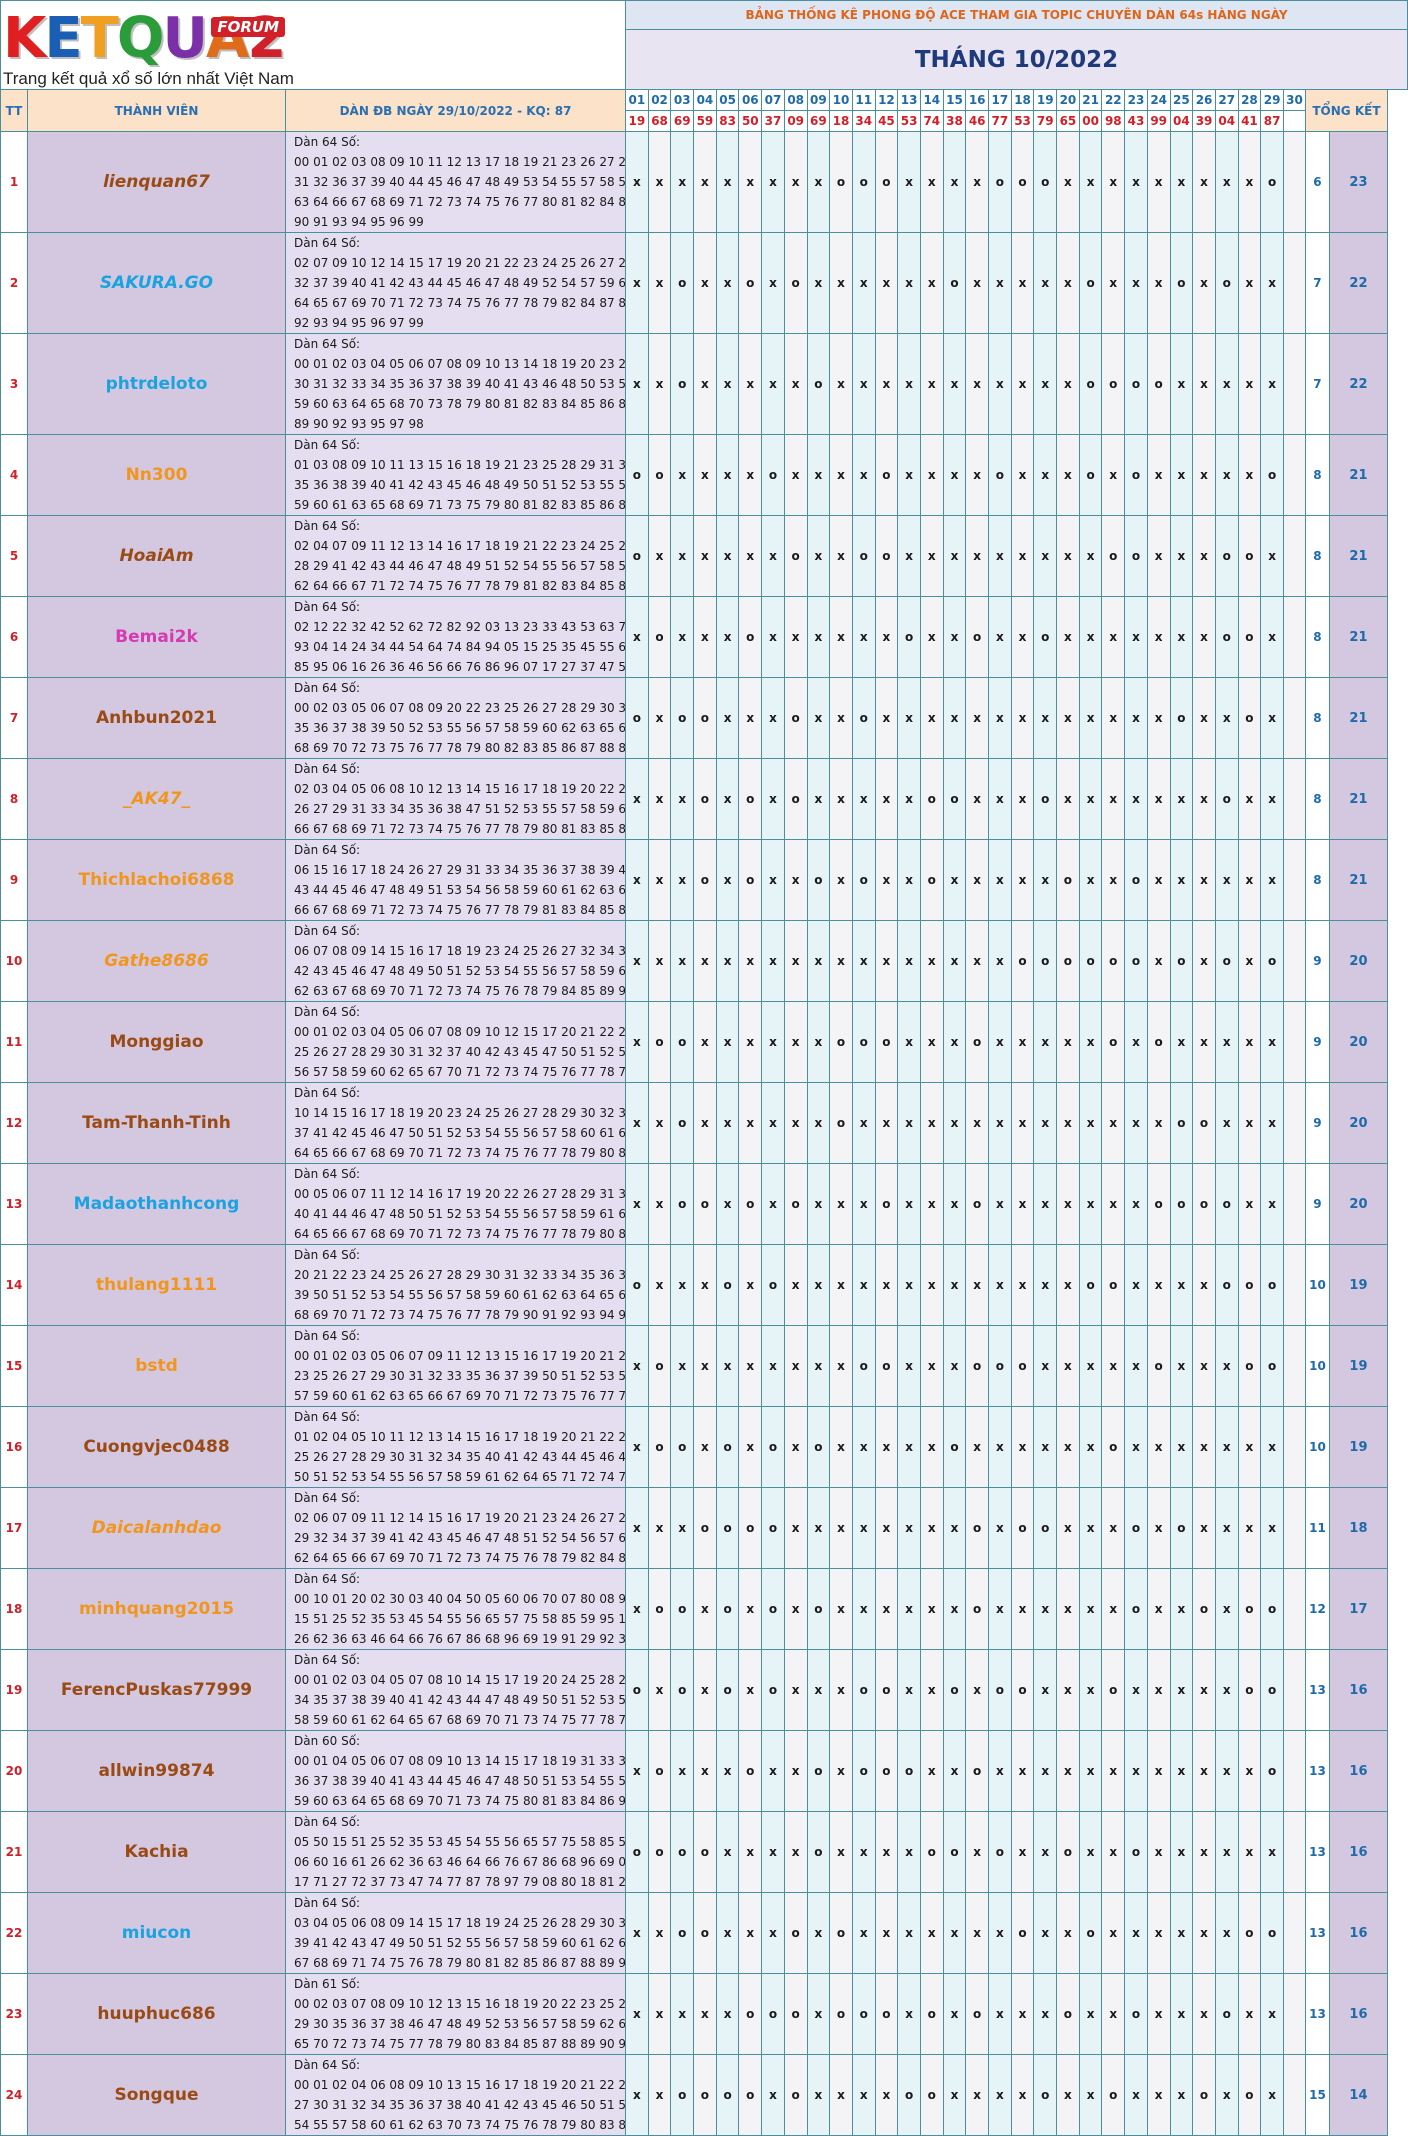 The height and width of the screenshot is (2136, 1408). What do you see at coordinates (1317, 1447) in the screenshot?
I see `wins-count: 10` at bounding box center [1317, 1447].